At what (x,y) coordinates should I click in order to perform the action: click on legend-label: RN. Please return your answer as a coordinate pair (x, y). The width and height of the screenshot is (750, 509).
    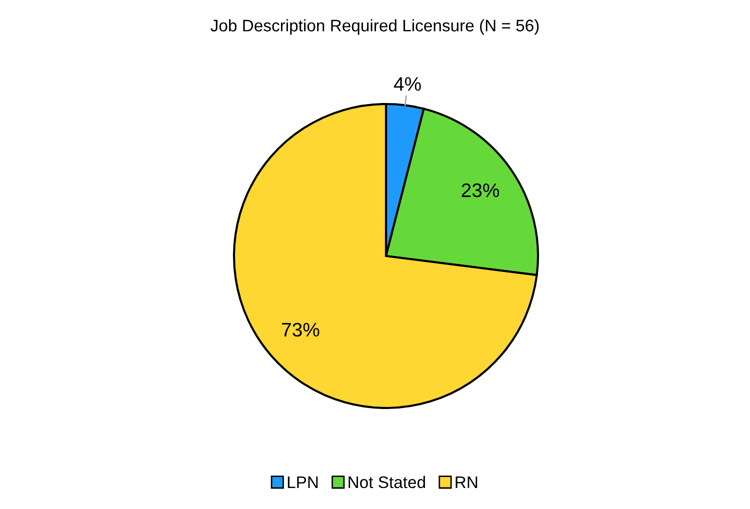
    Looking at the image, I should click on (467, 482).